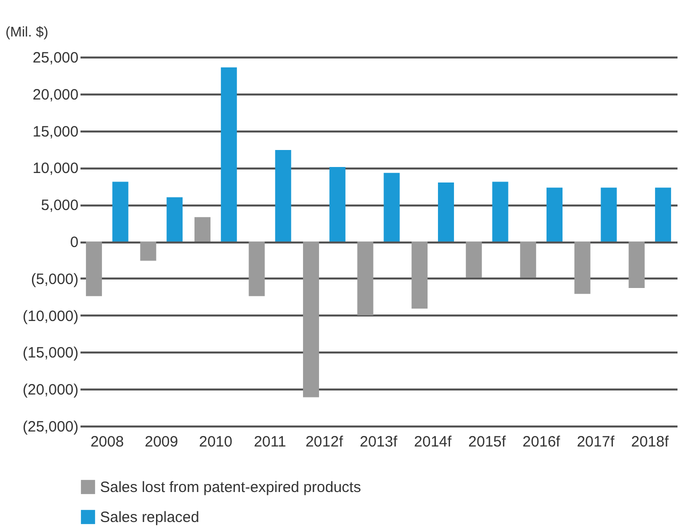  I want to click on y-tick-label: 25,000, so click(55, 58).